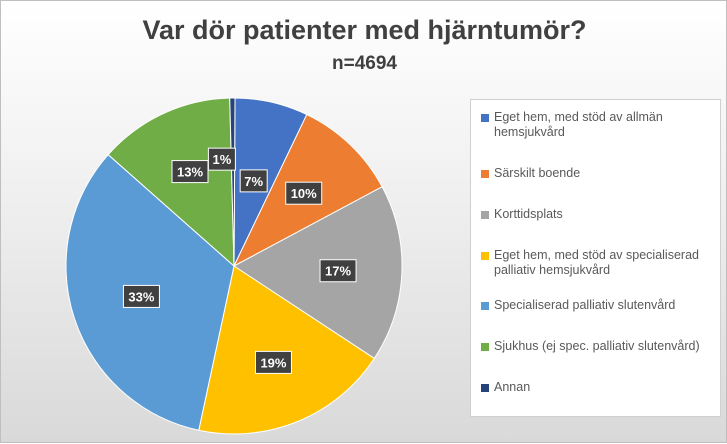  I want to click on legend-label: Specialiserad palliativ slutenvård, so click(585, 305).